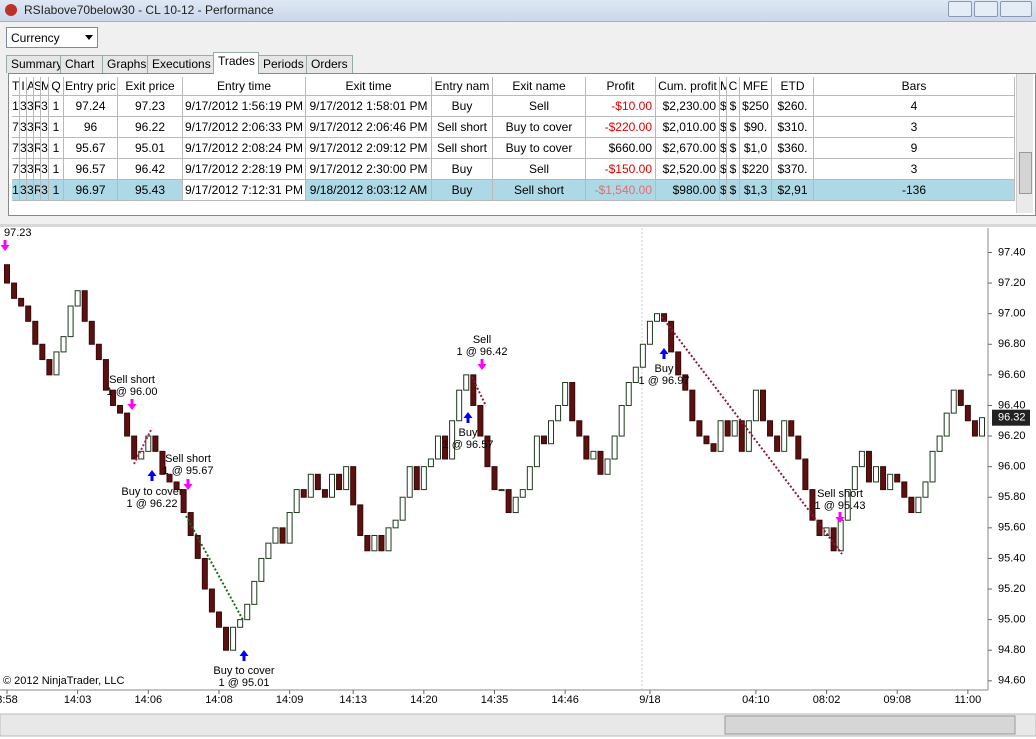 This screenshot has width=1036, height=739. Describe the element at coordinates (756, 86) in the screenshot. I see `column-header: MFE` at that location.